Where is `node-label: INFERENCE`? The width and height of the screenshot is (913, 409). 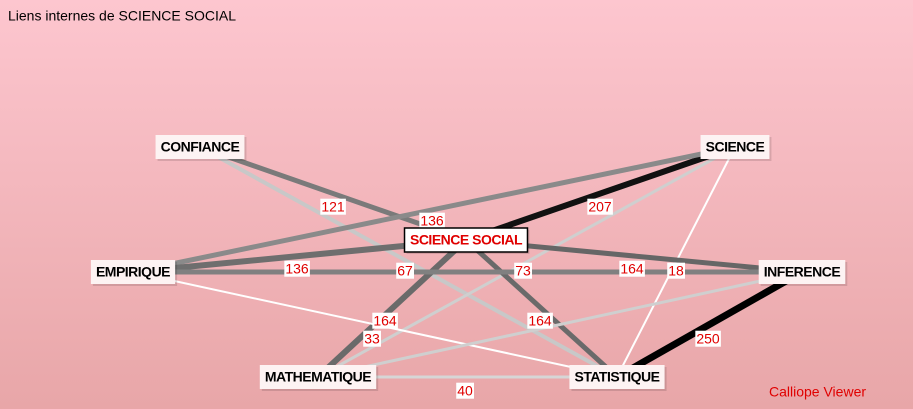 node-label: INFERENCE is located at coordinates (802, 272).